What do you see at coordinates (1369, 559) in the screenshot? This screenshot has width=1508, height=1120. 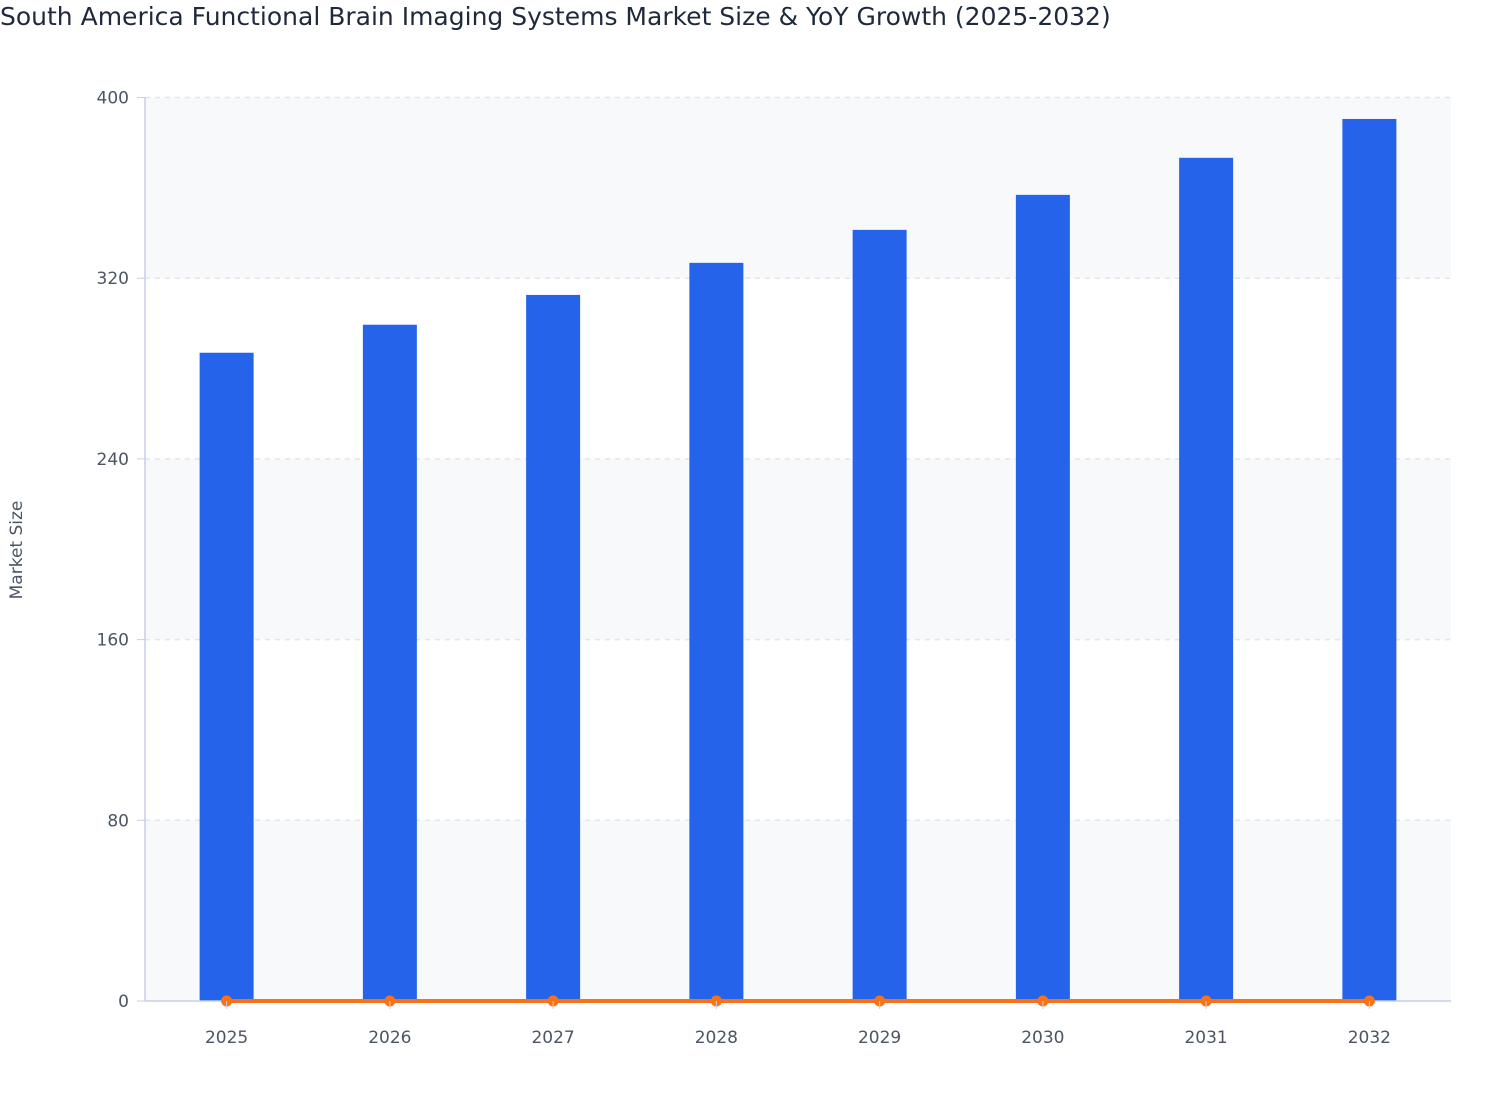 I see `bar-2032` at bounding box center [1369, 559].